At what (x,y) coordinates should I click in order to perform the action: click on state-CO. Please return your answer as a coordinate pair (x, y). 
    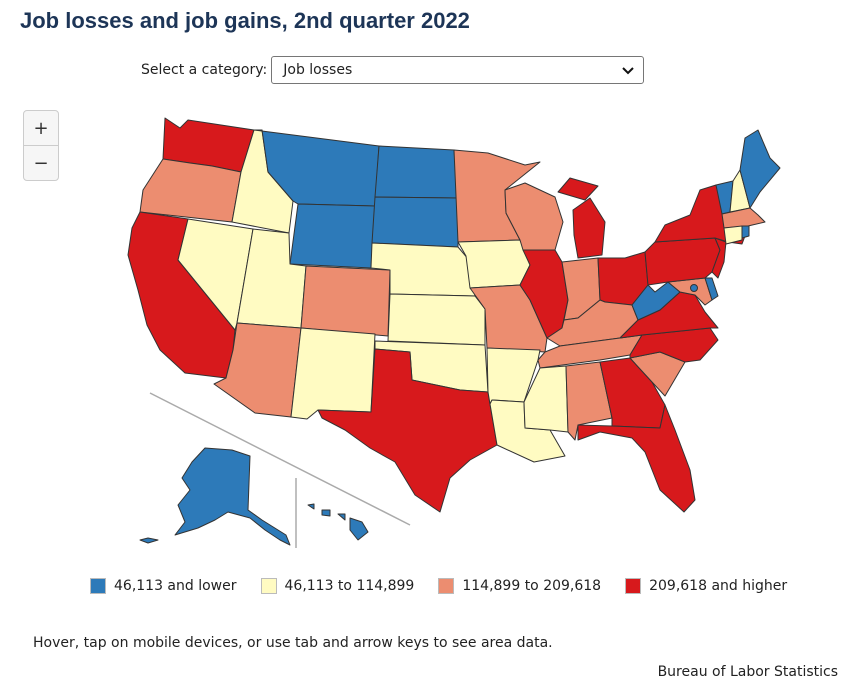
    Looking at the image, I should click on (345, 301).